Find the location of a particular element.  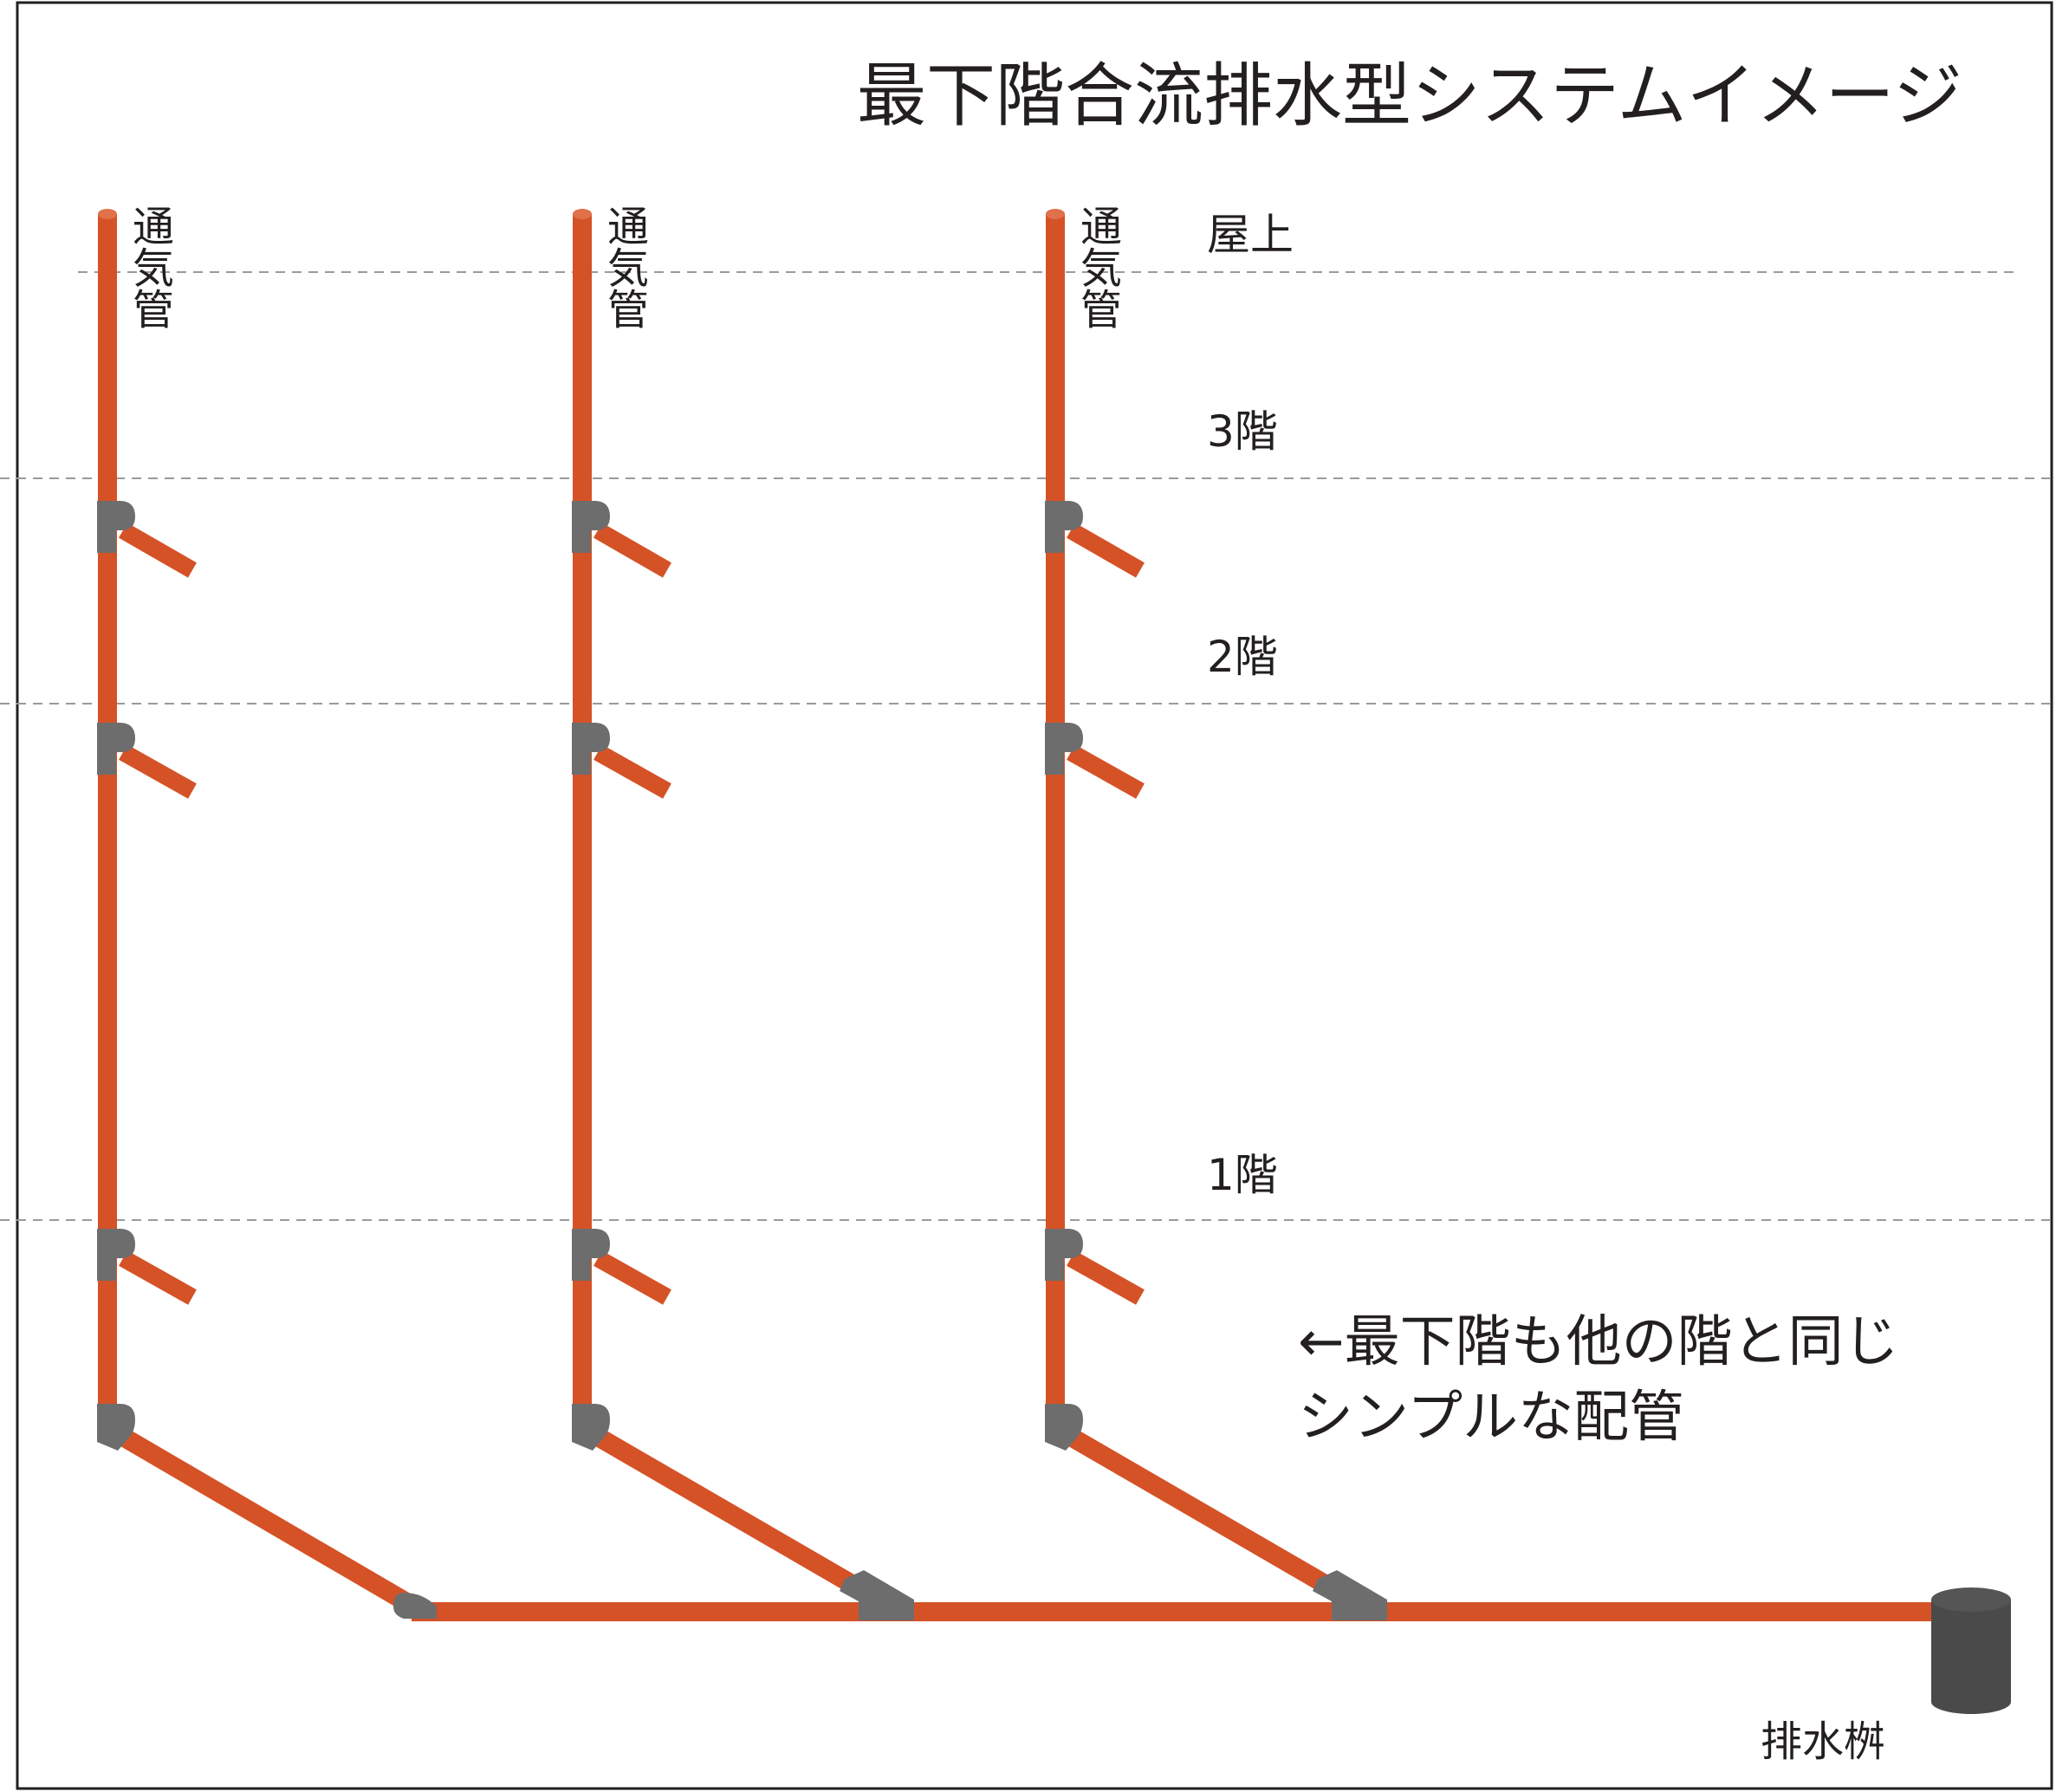

note-line-1: ←最下階も他の階と同じ is located at coordinates (1598, 1342).